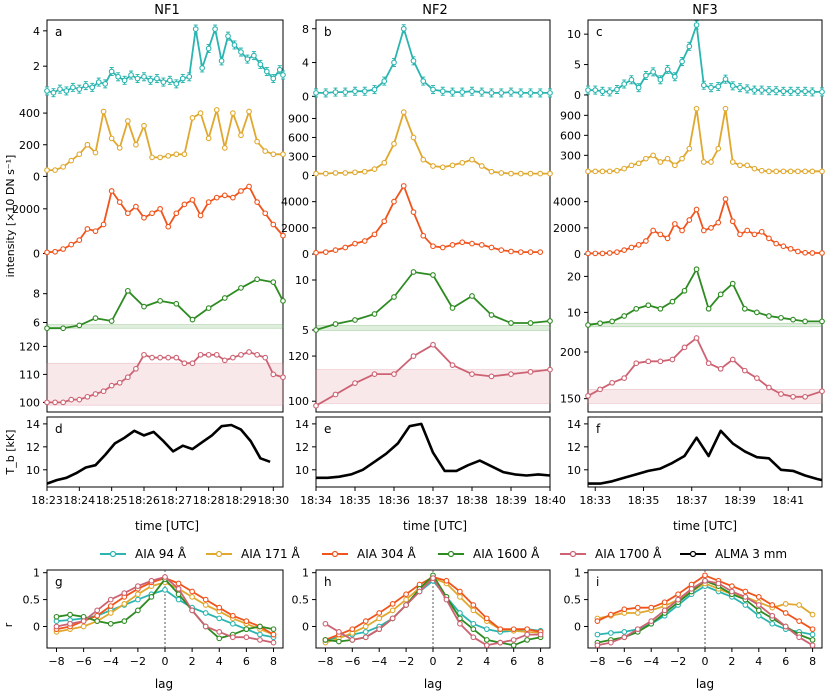 Image resolution: width=830 pixels, height=692 pixels. I want to click on series-nf3-aia-1700: 150 200, so click(692, 370).